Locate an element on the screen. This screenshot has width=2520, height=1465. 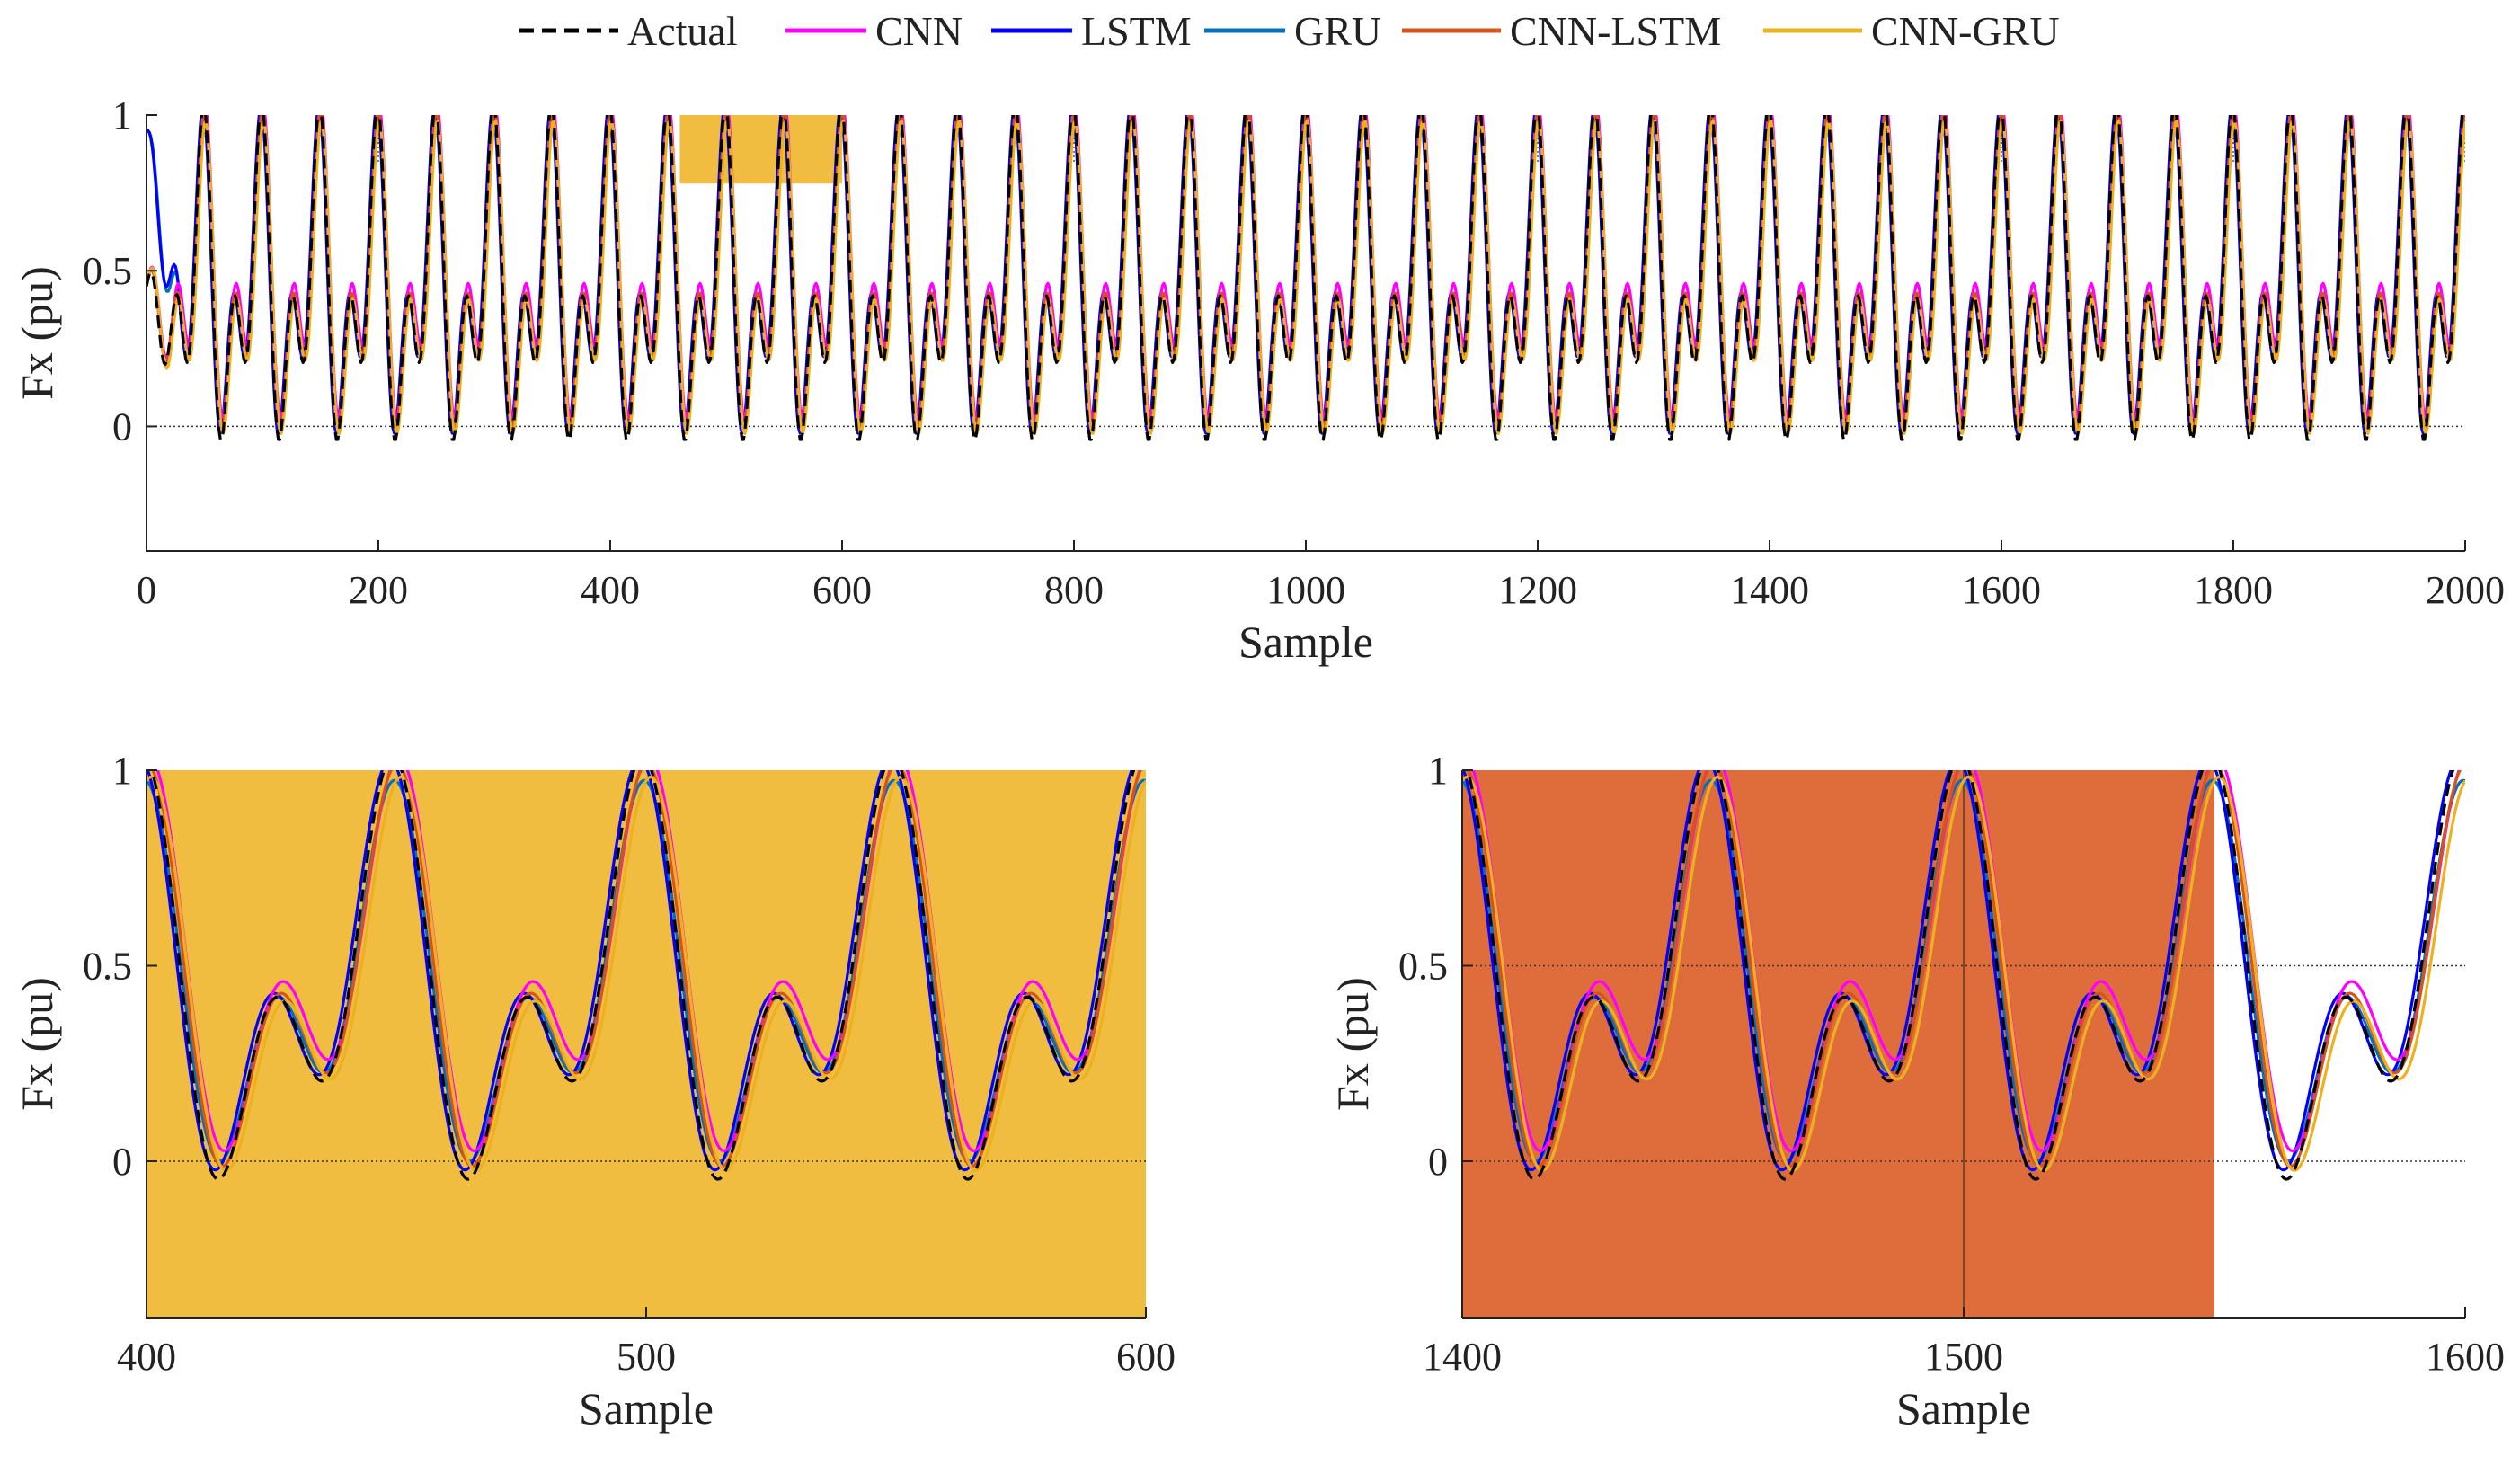
x-tick-label: 1800 is located at coordinates (2233, 590).